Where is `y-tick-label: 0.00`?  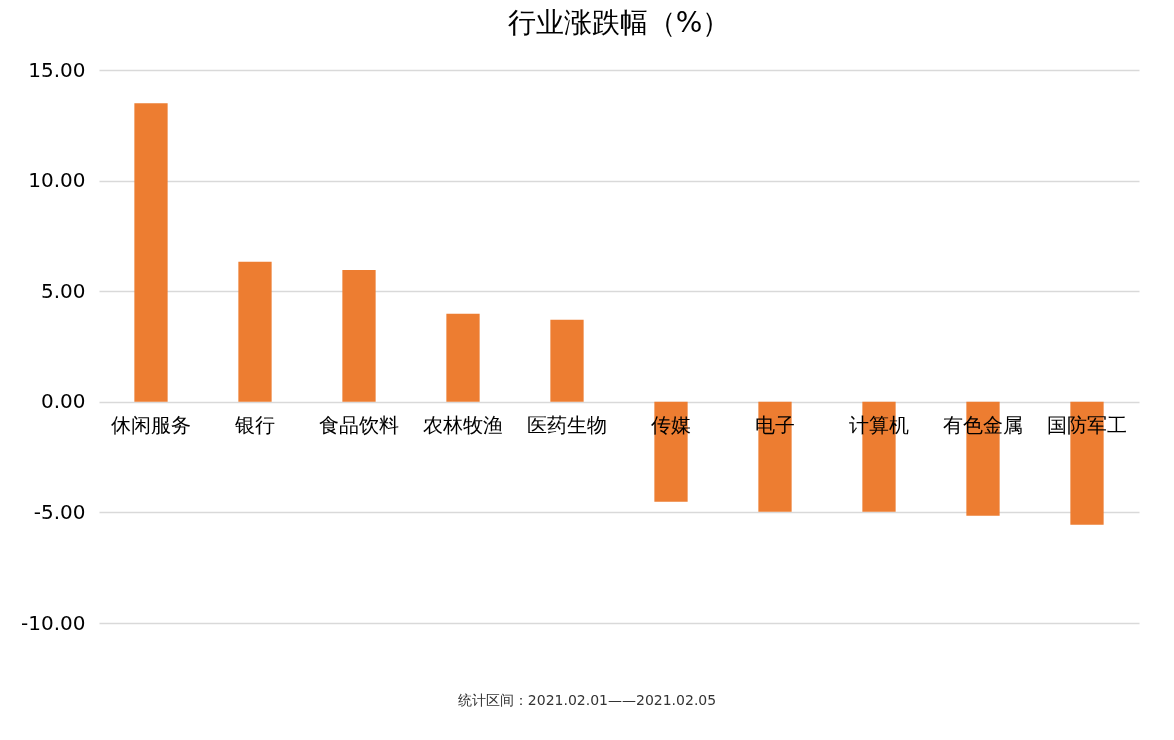 y-tick-label: 0.00 is located at coordinates (63, 401).